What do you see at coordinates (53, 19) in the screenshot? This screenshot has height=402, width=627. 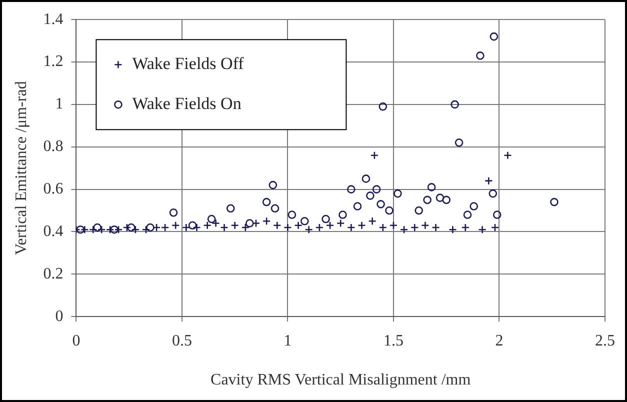 I see `y-tick-label: 1.4` at bounding box center [53, 19].